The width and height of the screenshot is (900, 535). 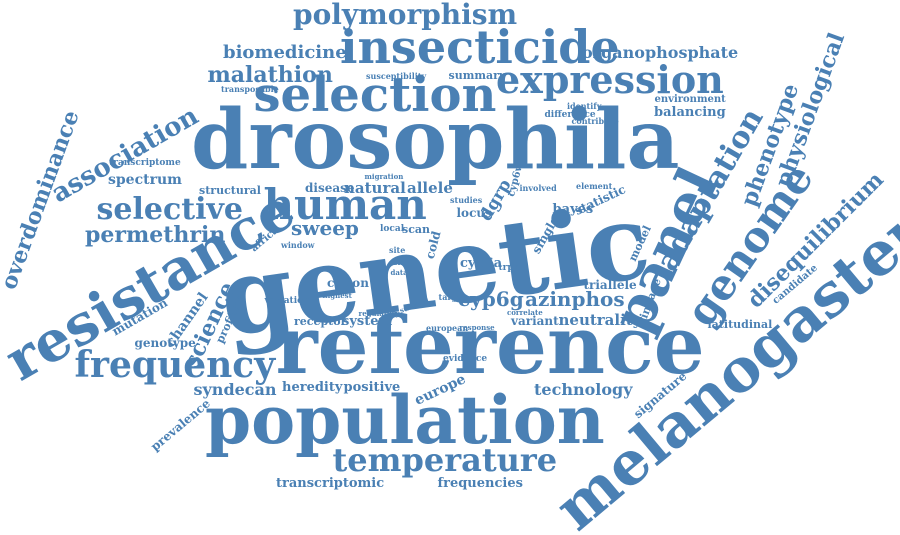 I want to click on word-population: population, so click(x=405, y=420).